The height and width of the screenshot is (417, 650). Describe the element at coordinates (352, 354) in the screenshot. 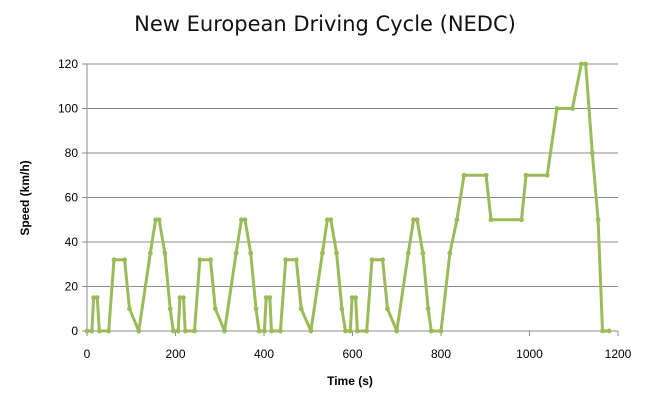

I see `x-tick-label-600: 600` at that location.